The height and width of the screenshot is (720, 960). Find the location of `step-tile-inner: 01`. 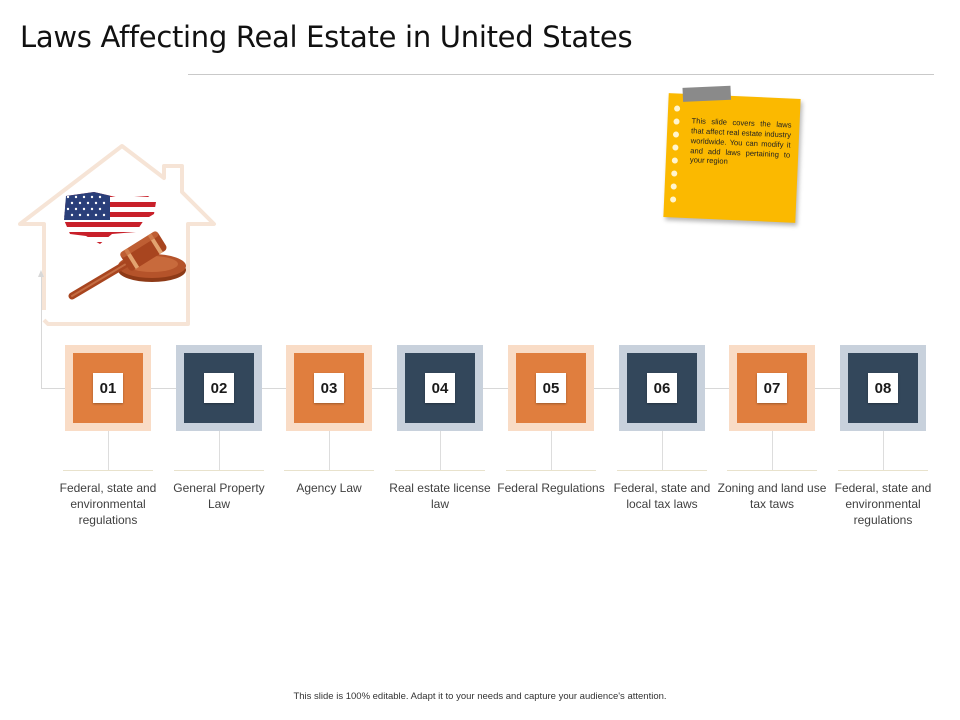

step-tile-inner: 01 is located at coordinates (108, 388).